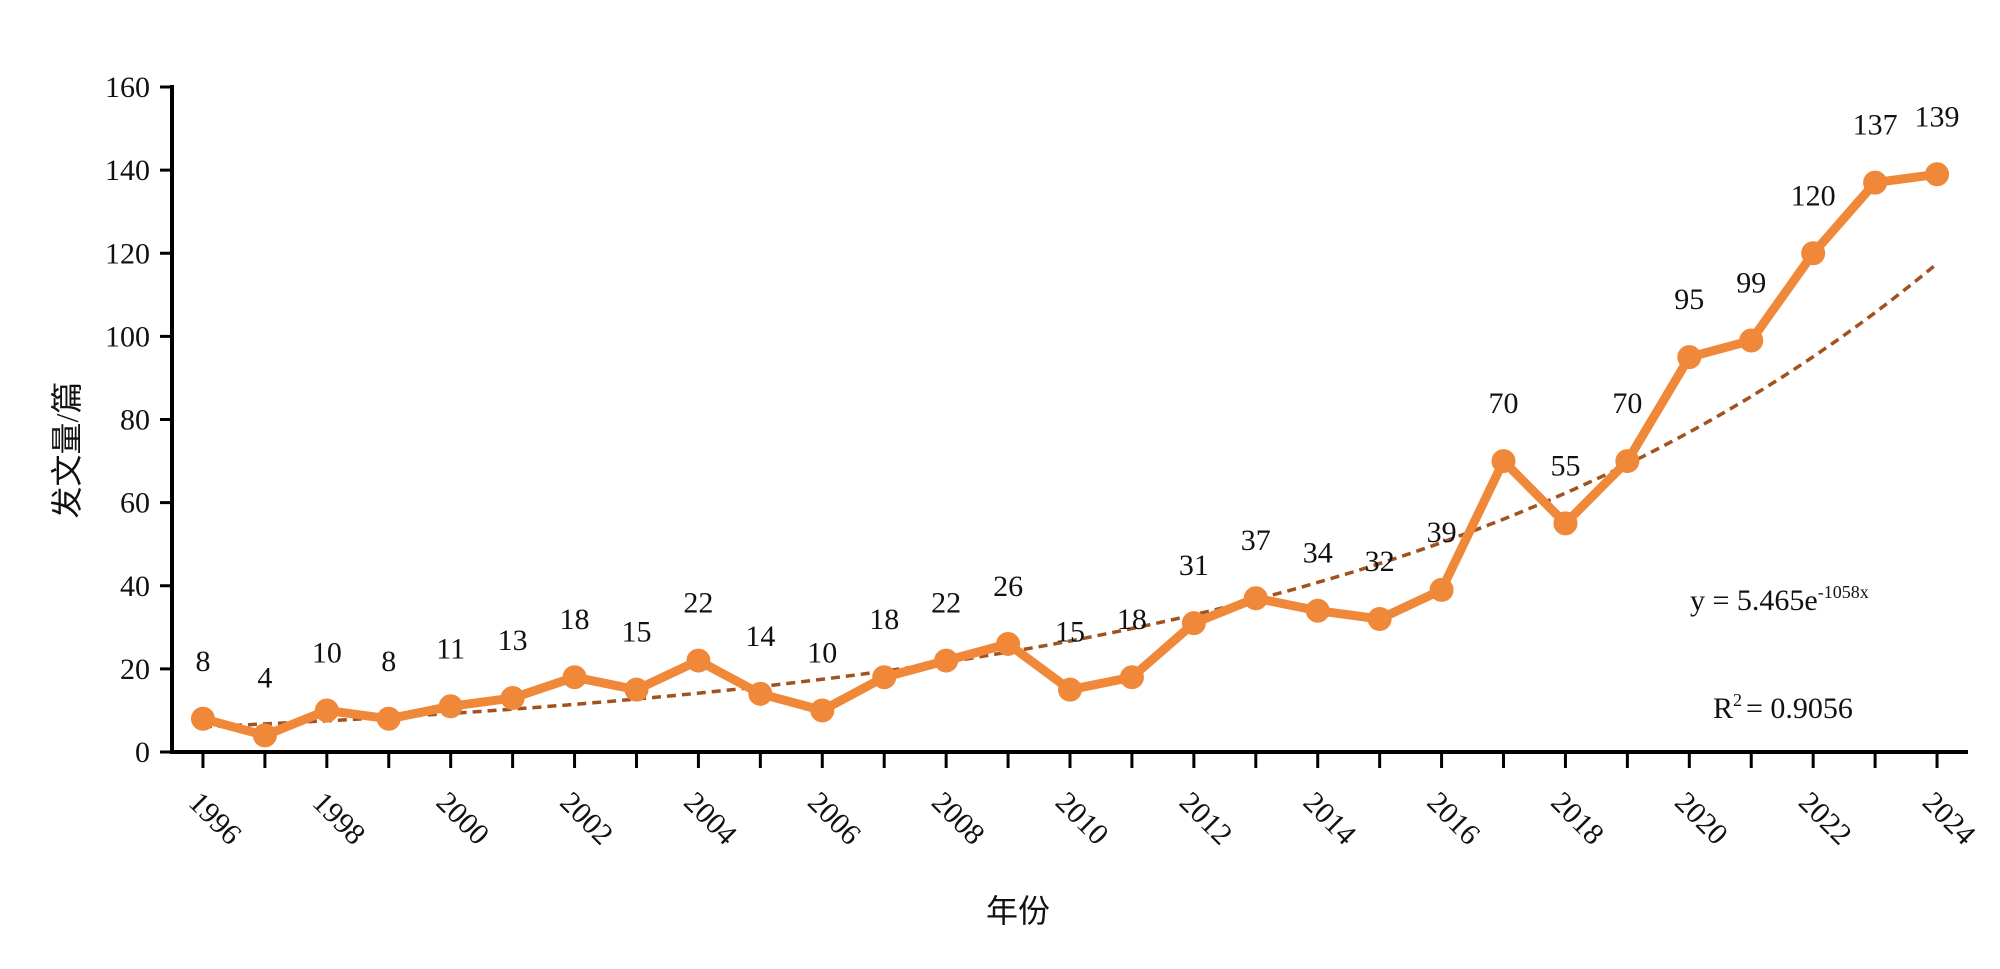 This screenshot has height=969, width=2000. I want to click on y-tick-label: 140, so click(127, 170).